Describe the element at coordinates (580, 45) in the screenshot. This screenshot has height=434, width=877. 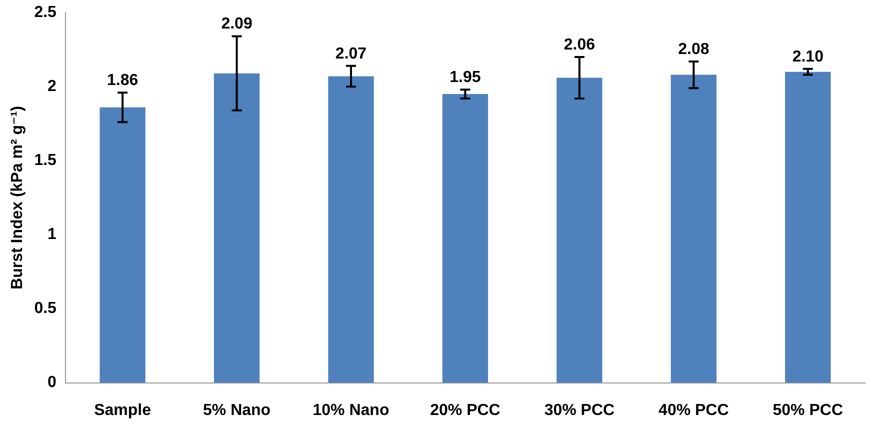
I see `data-label: 2.06` at that location.